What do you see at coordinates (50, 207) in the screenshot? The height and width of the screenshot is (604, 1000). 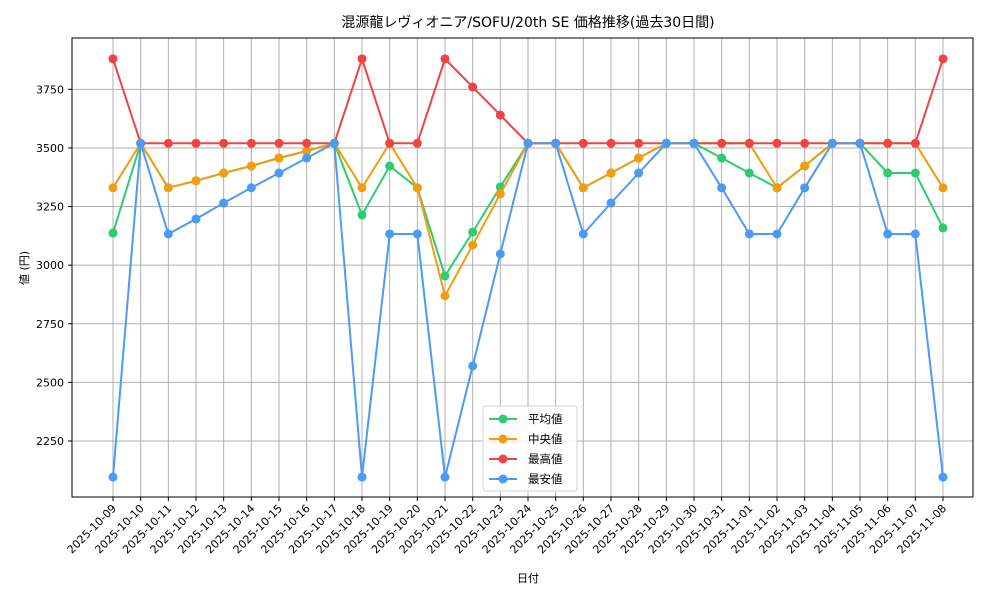 I see `y-tick-label: 3250` at bounding box center [50, 207].